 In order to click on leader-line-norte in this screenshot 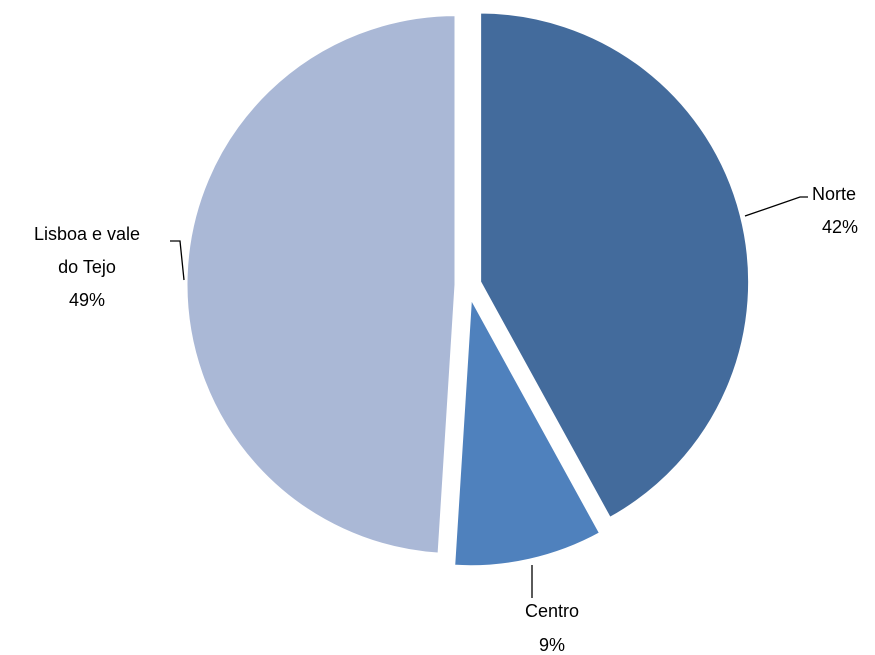, I will do `click(776, 206)`.